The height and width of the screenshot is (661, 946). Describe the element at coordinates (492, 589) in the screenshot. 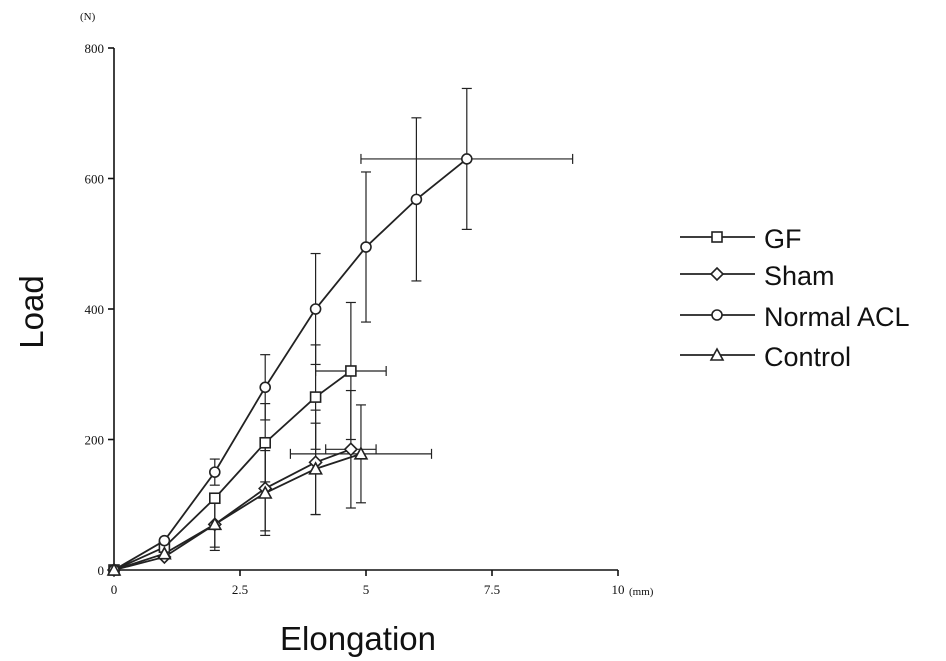

I see `x-tick-label: 7.5` at that location.